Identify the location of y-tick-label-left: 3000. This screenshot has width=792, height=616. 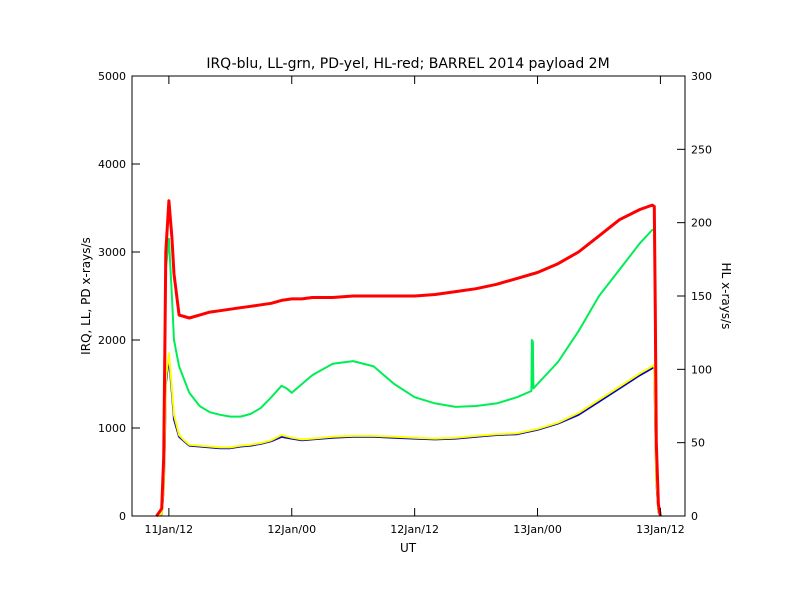
(112, 252).